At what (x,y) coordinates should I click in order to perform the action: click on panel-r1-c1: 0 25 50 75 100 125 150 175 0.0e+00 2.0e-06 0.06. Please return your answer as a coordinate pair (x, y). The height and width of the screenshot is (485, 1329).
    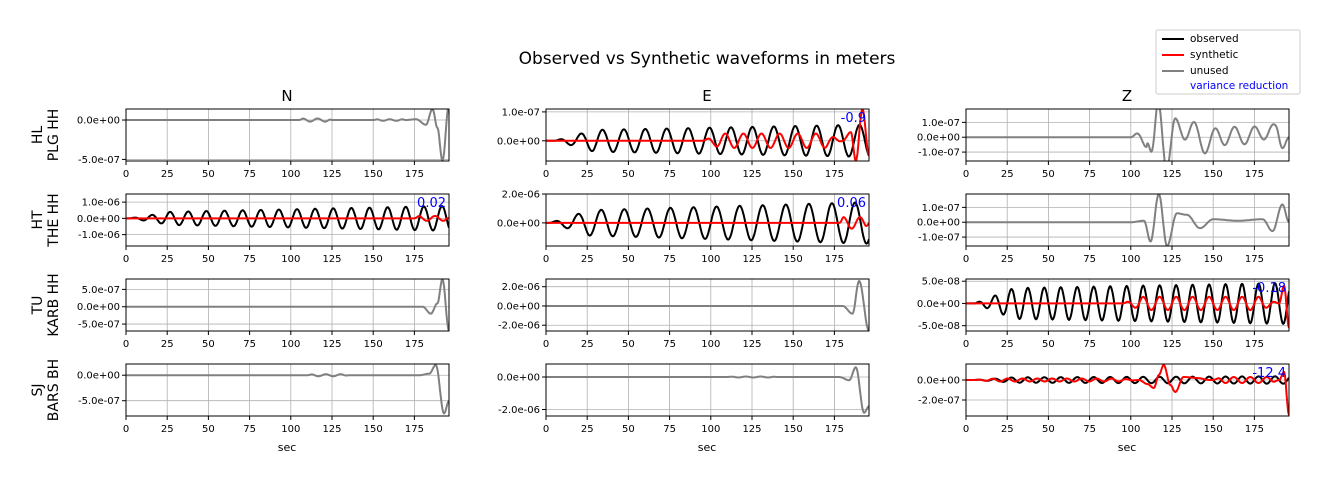
    Looking at the image, I should click on (683, 227).